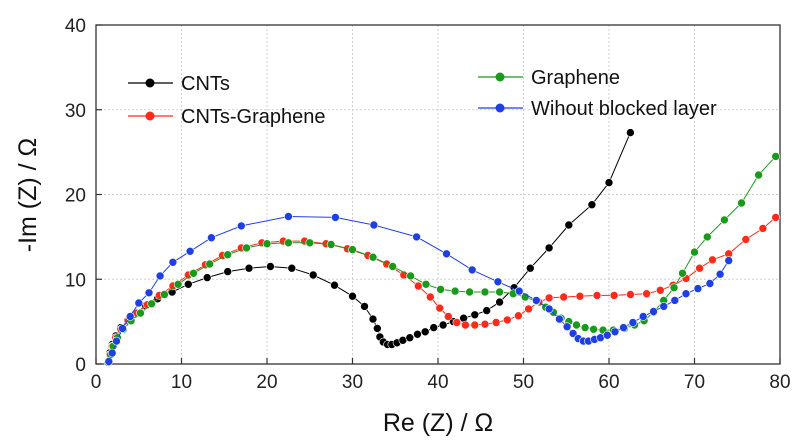  I want to click on legend-label: CNTs-Graphene, so click(253, 117).